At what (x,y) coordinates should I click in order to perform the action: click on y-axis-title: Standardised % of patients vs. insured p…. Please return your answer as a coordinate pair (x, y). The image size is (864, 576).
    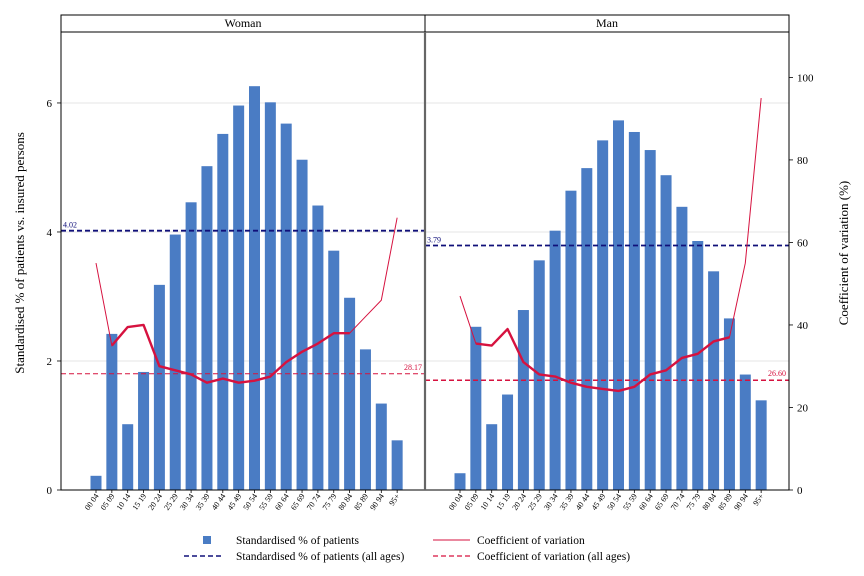
    Looking at the image, I should click on (19, 253).